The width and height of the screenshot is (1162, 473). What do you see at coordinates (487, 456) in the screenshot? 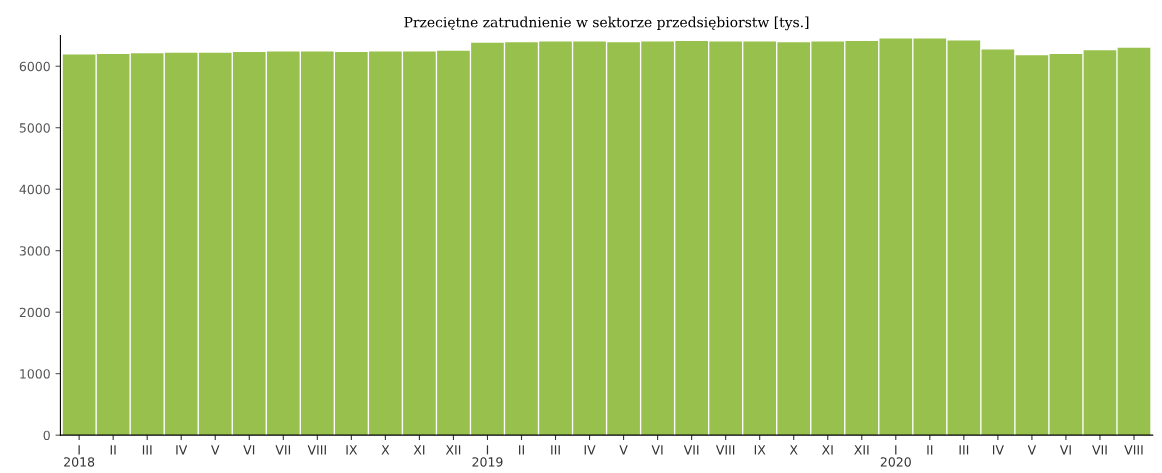
I see `x-tick-label: I 2019` at bounding box center [487, 456].